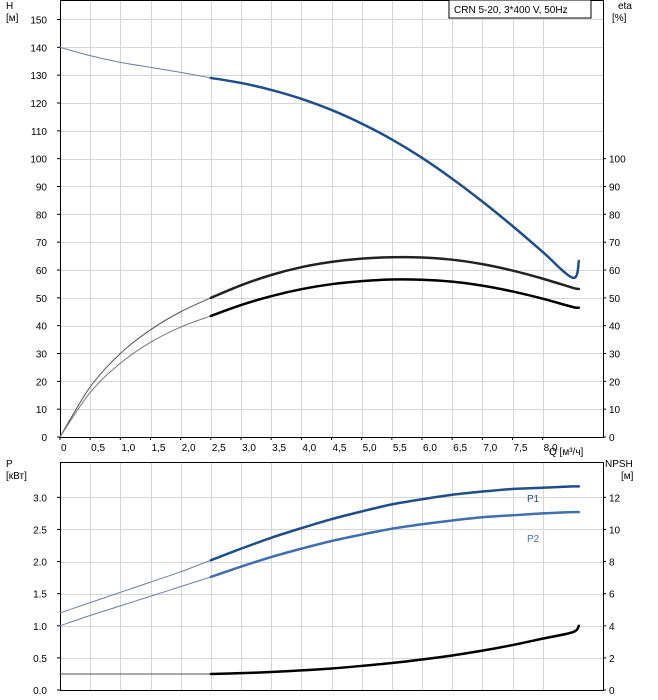 Image resolution: width=658 pixels, height=700 pixels. What do you see at coordinates (38, 76) in the screenshot?
I see `top-y-tick-label: 130` at bounding box center [38, 76].